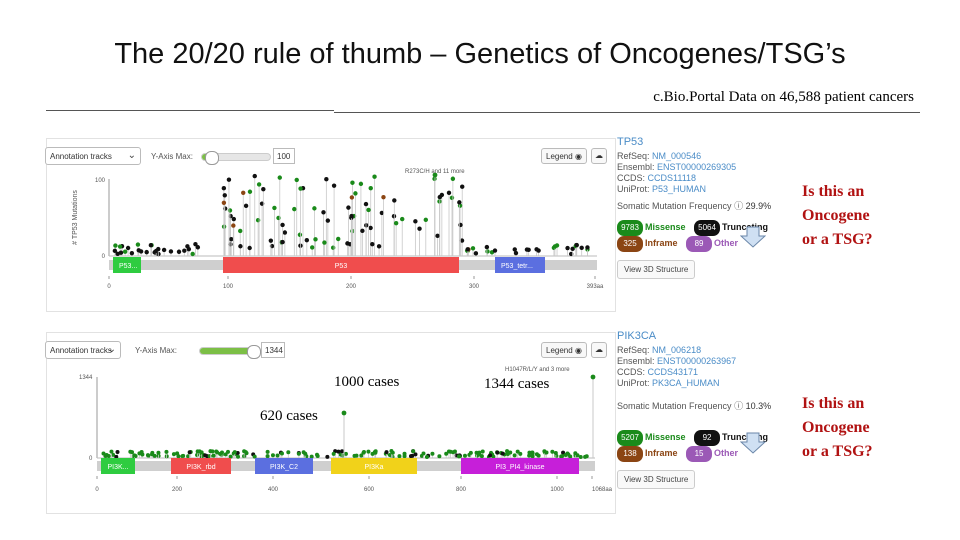 This screenshot has height=540, width=960. I want to click on tp53-question: Is this an Oncogene or a TSG?, so click(837, 216).